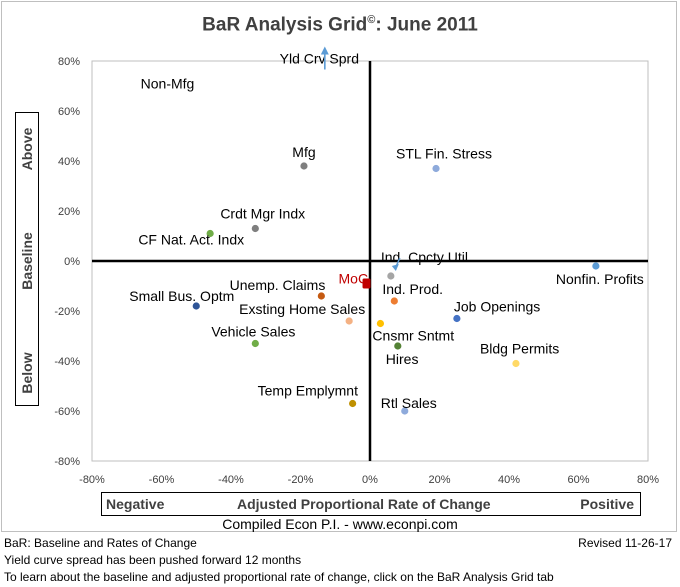  What do you see at coordinates (67, 362) in the screenshot?
I see `y-tick-label: -40%` at bounding box center [67, 362].